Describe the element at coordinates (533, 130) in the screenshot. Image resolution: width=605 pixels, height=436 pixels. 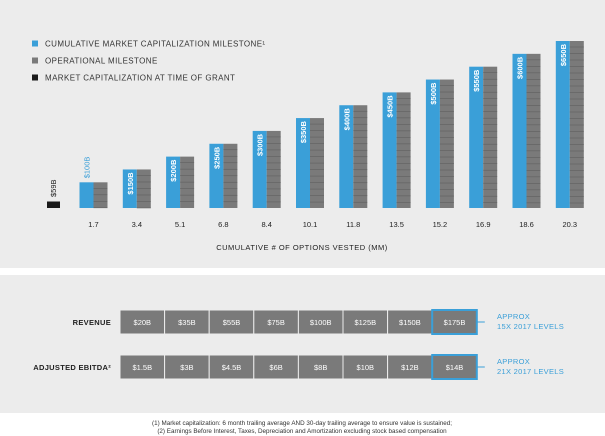
I see `operational-bar-18.6` at that location.